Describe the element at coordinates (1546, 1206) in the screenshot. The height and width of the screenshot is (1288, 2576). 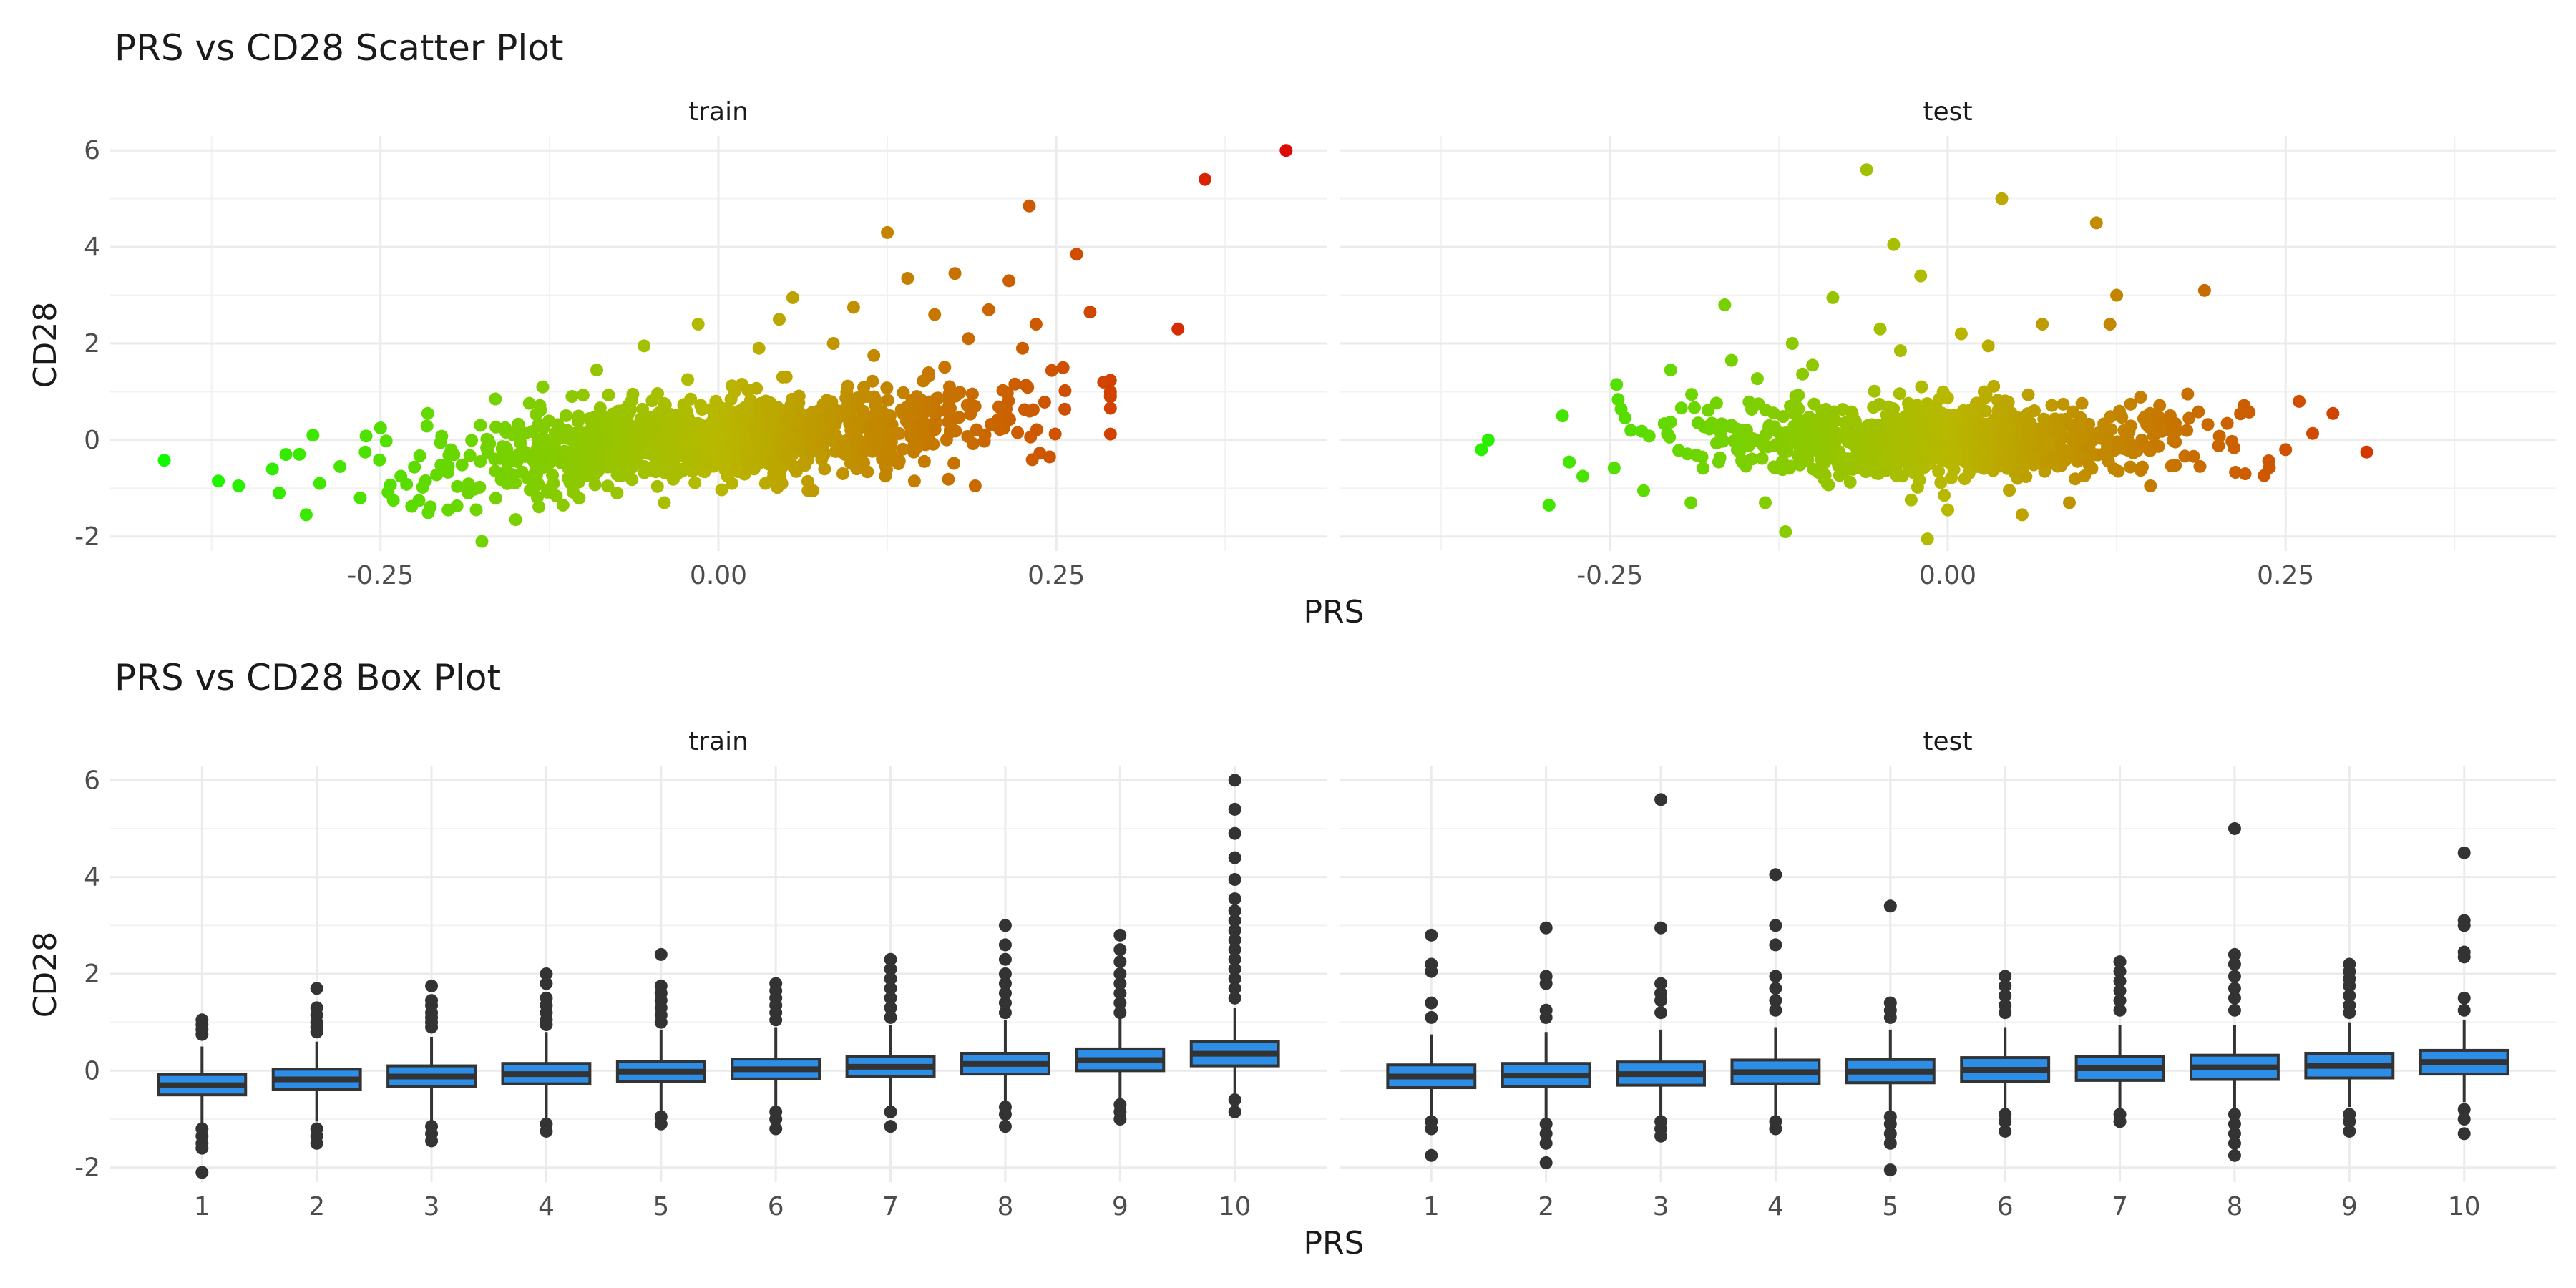
I see `box-x-tick-label: 2` at that location.